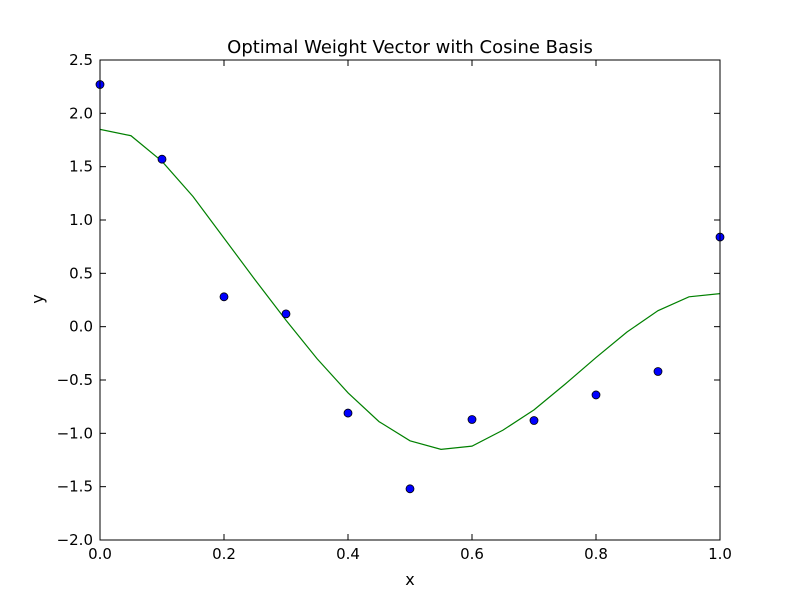  Describe the element at coordinates (348, 554) in the screenshot. I see `x-tick-label: 0.4` at that location.